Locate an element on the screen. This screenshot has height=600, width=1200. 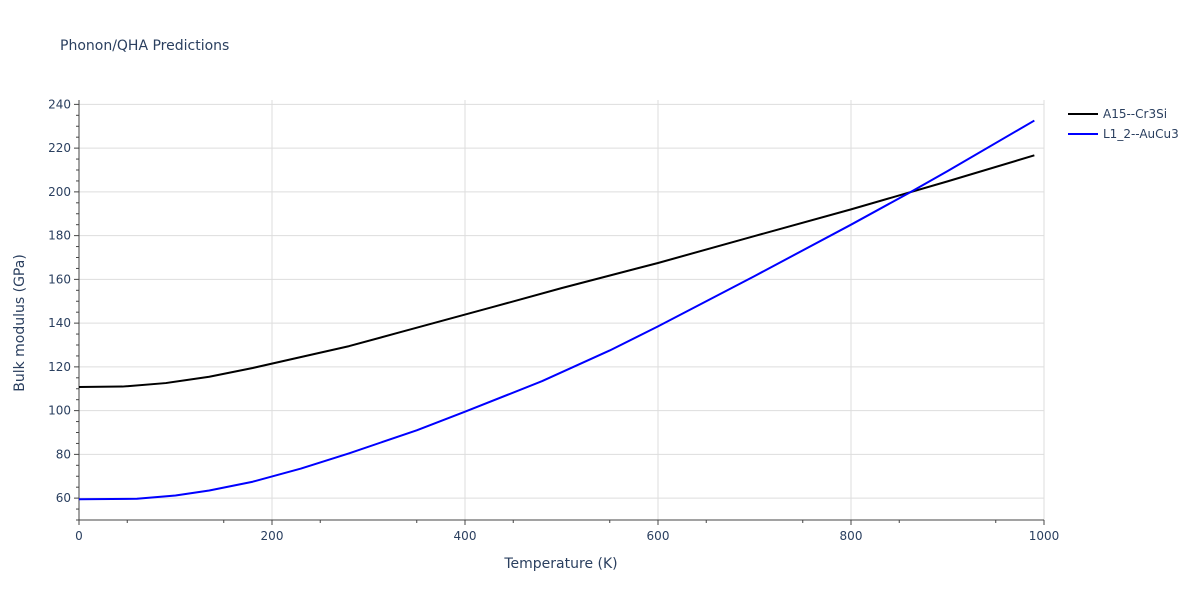
x-tick-labels: 0 200 400 600 800 1000 is located at coordinates (567, 536).